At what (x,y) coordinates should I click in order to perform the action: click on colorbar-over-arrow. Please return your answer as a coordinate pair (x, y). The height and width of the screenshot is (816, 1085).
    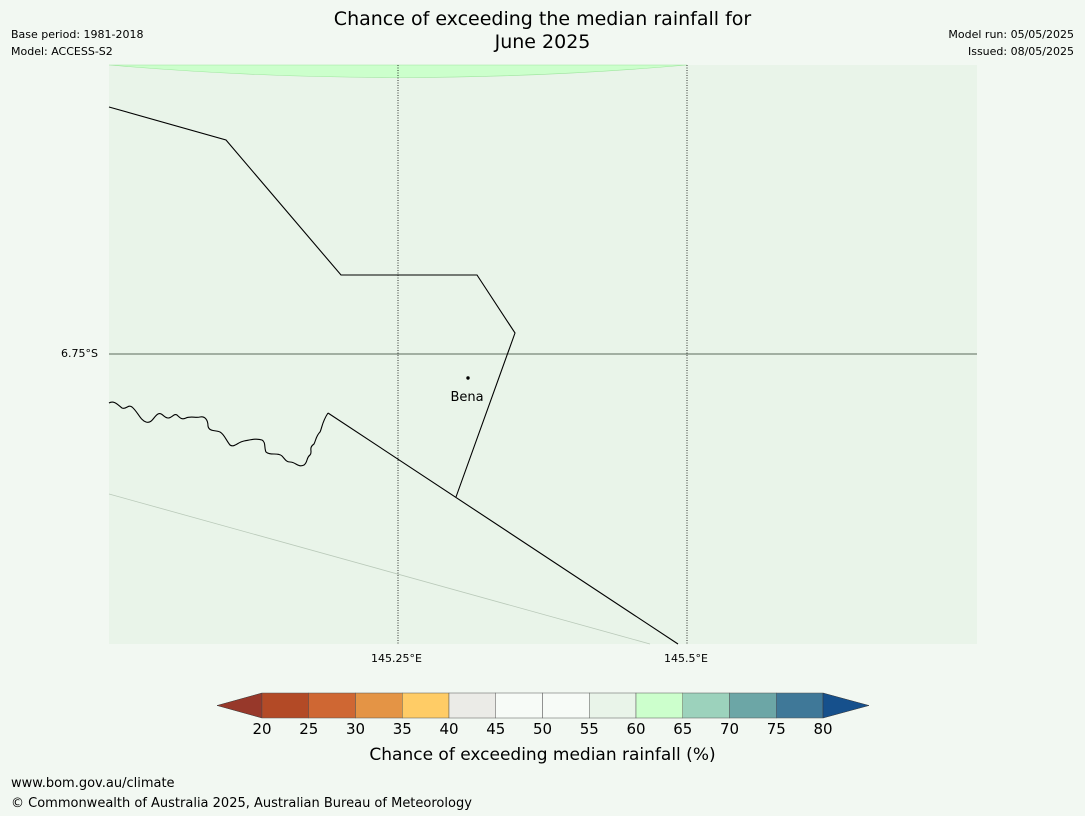
    Looking at the image, I should click on (846, 705).